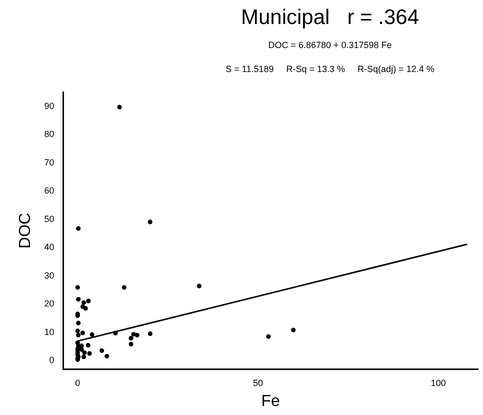 This screenshot has width=483, height=415. What do you see at coordinates (49, 134) in the screenshot?
I see `y-tick-label: 80` at bounding box center [49, 134].